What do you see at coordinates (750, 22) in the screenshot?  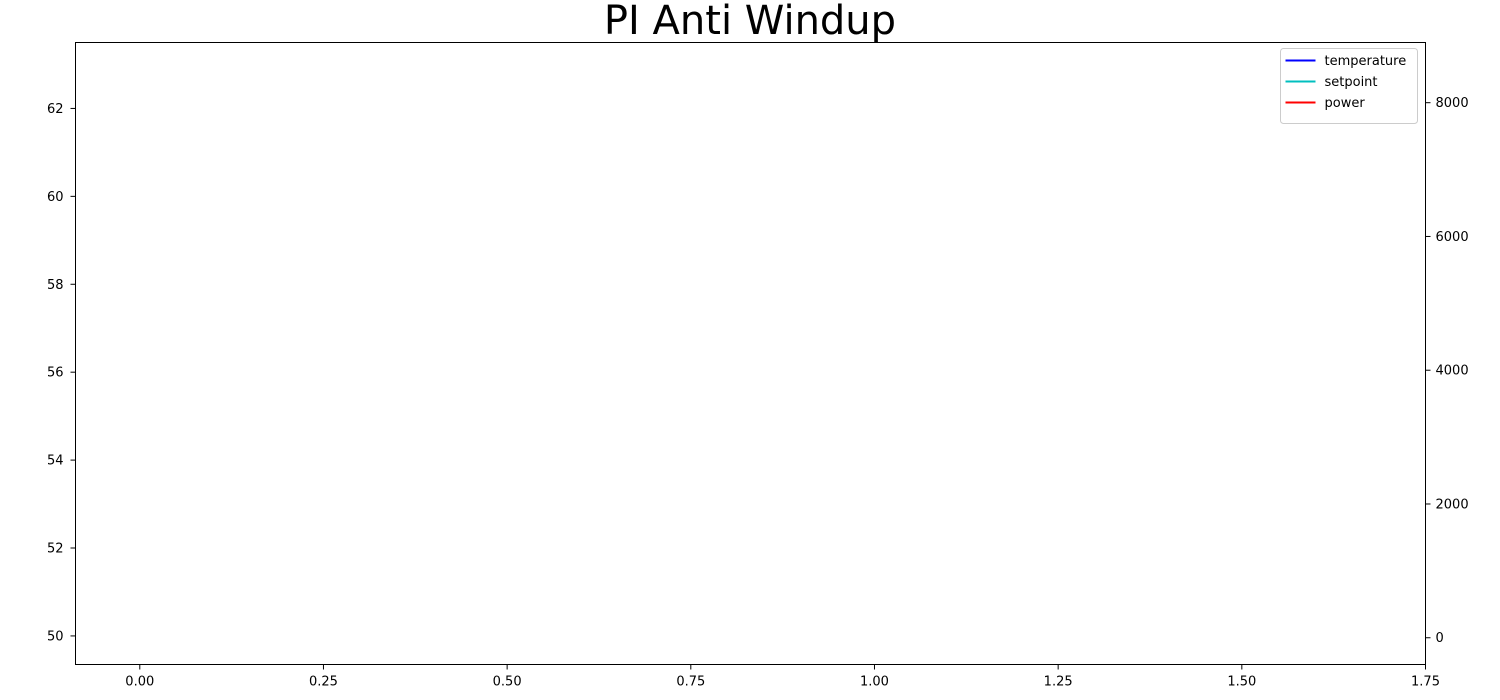 I see `chart-title: PI Anti Windup` at bounding box center [750, 22].